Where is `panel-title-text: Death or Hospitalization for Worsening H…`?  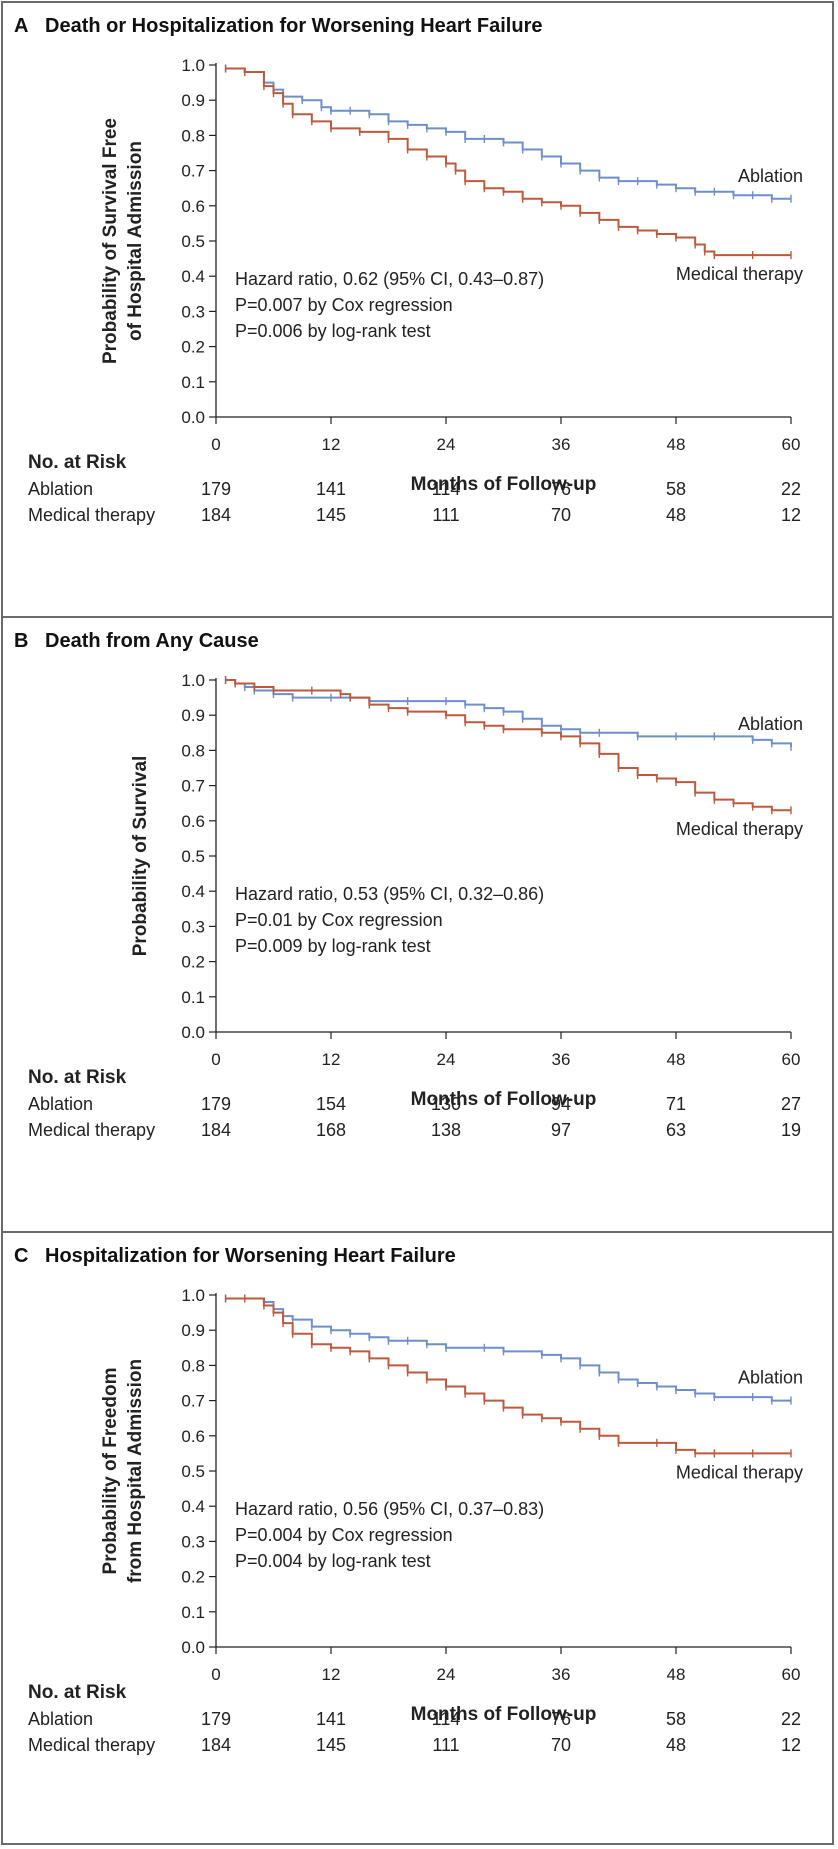
panel-title-text: Death or Hospitalization for Worsening H… is located at coordinates (294, 26).